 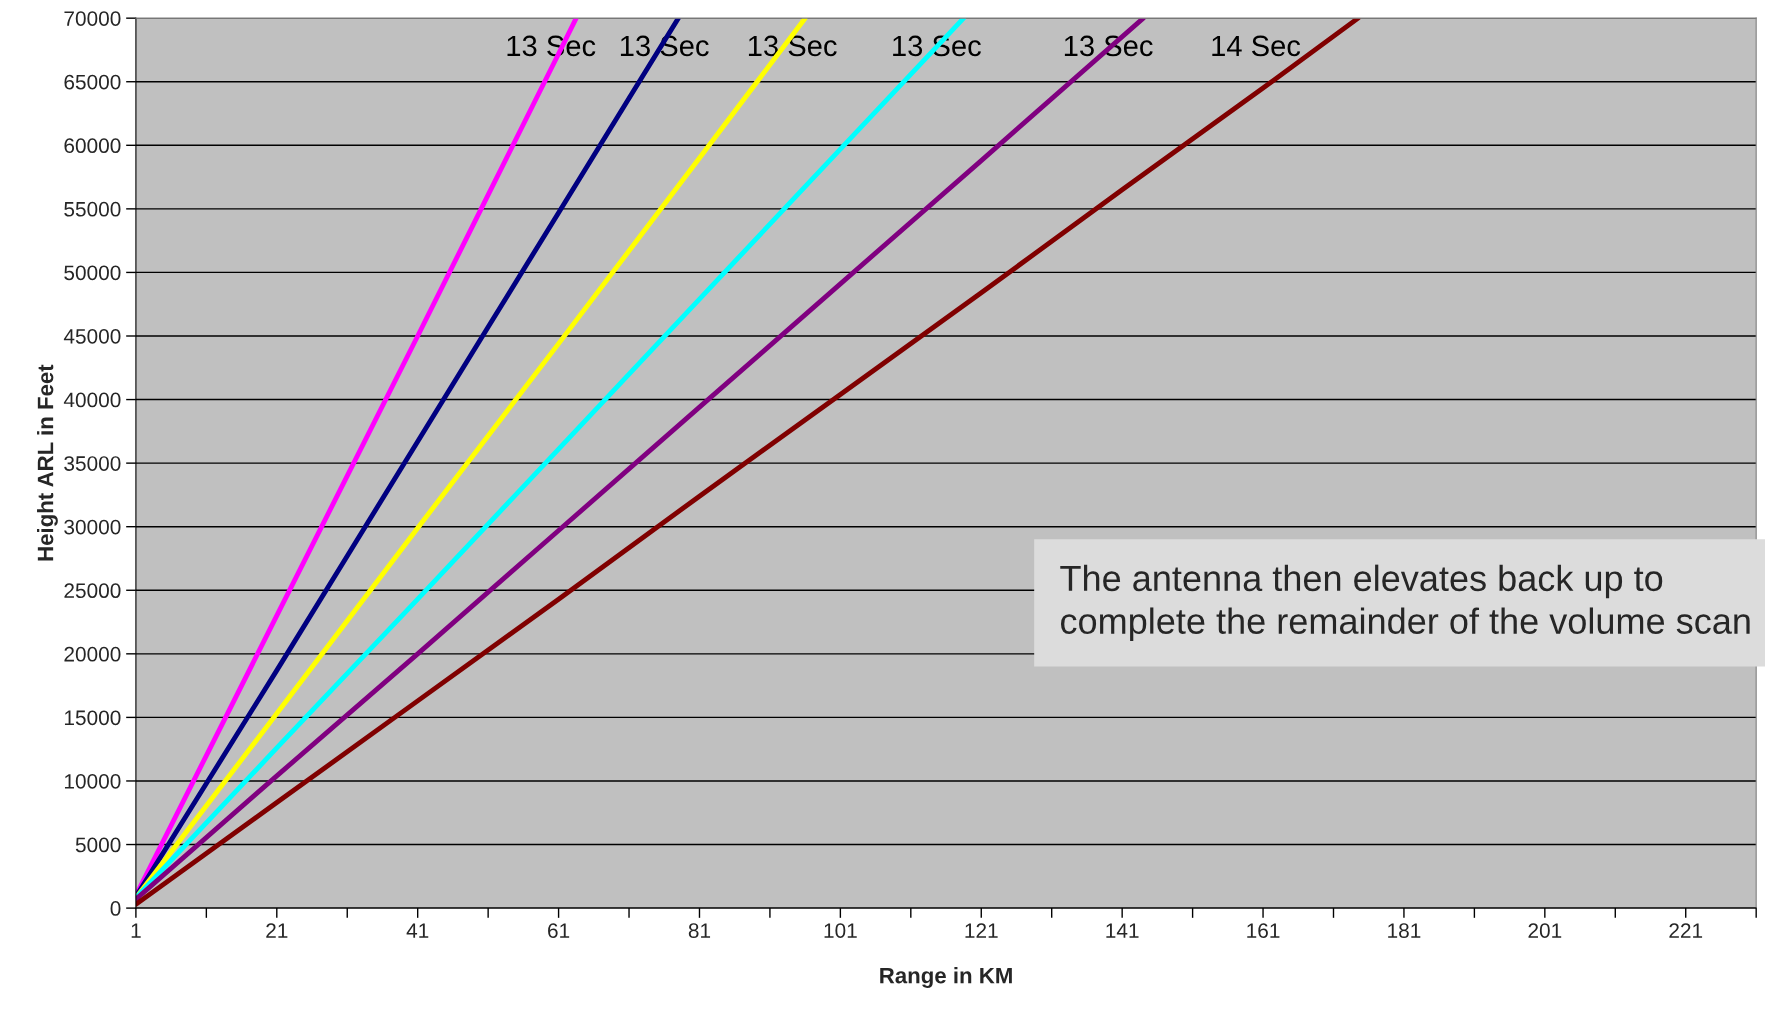 I want to click on annotation: 14 Sec, so click(x=1256, y=46).